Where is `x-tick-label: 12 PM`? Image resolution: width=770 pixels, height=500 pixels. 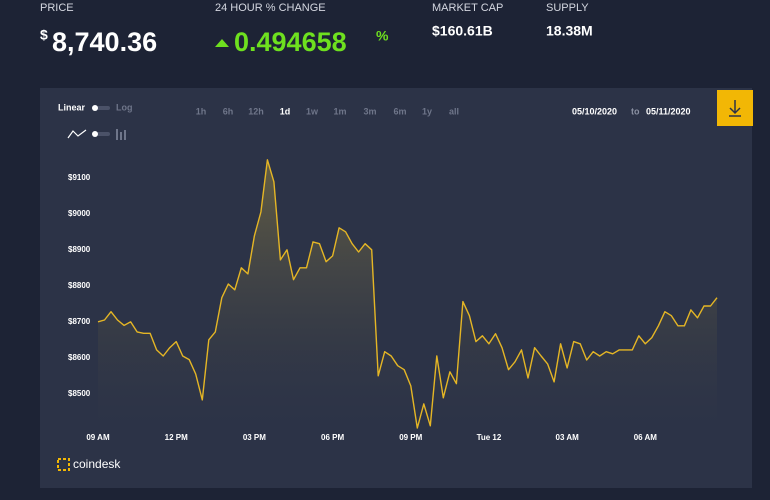
x-tick-label: 12 PM is located at coordinates (176, 437).